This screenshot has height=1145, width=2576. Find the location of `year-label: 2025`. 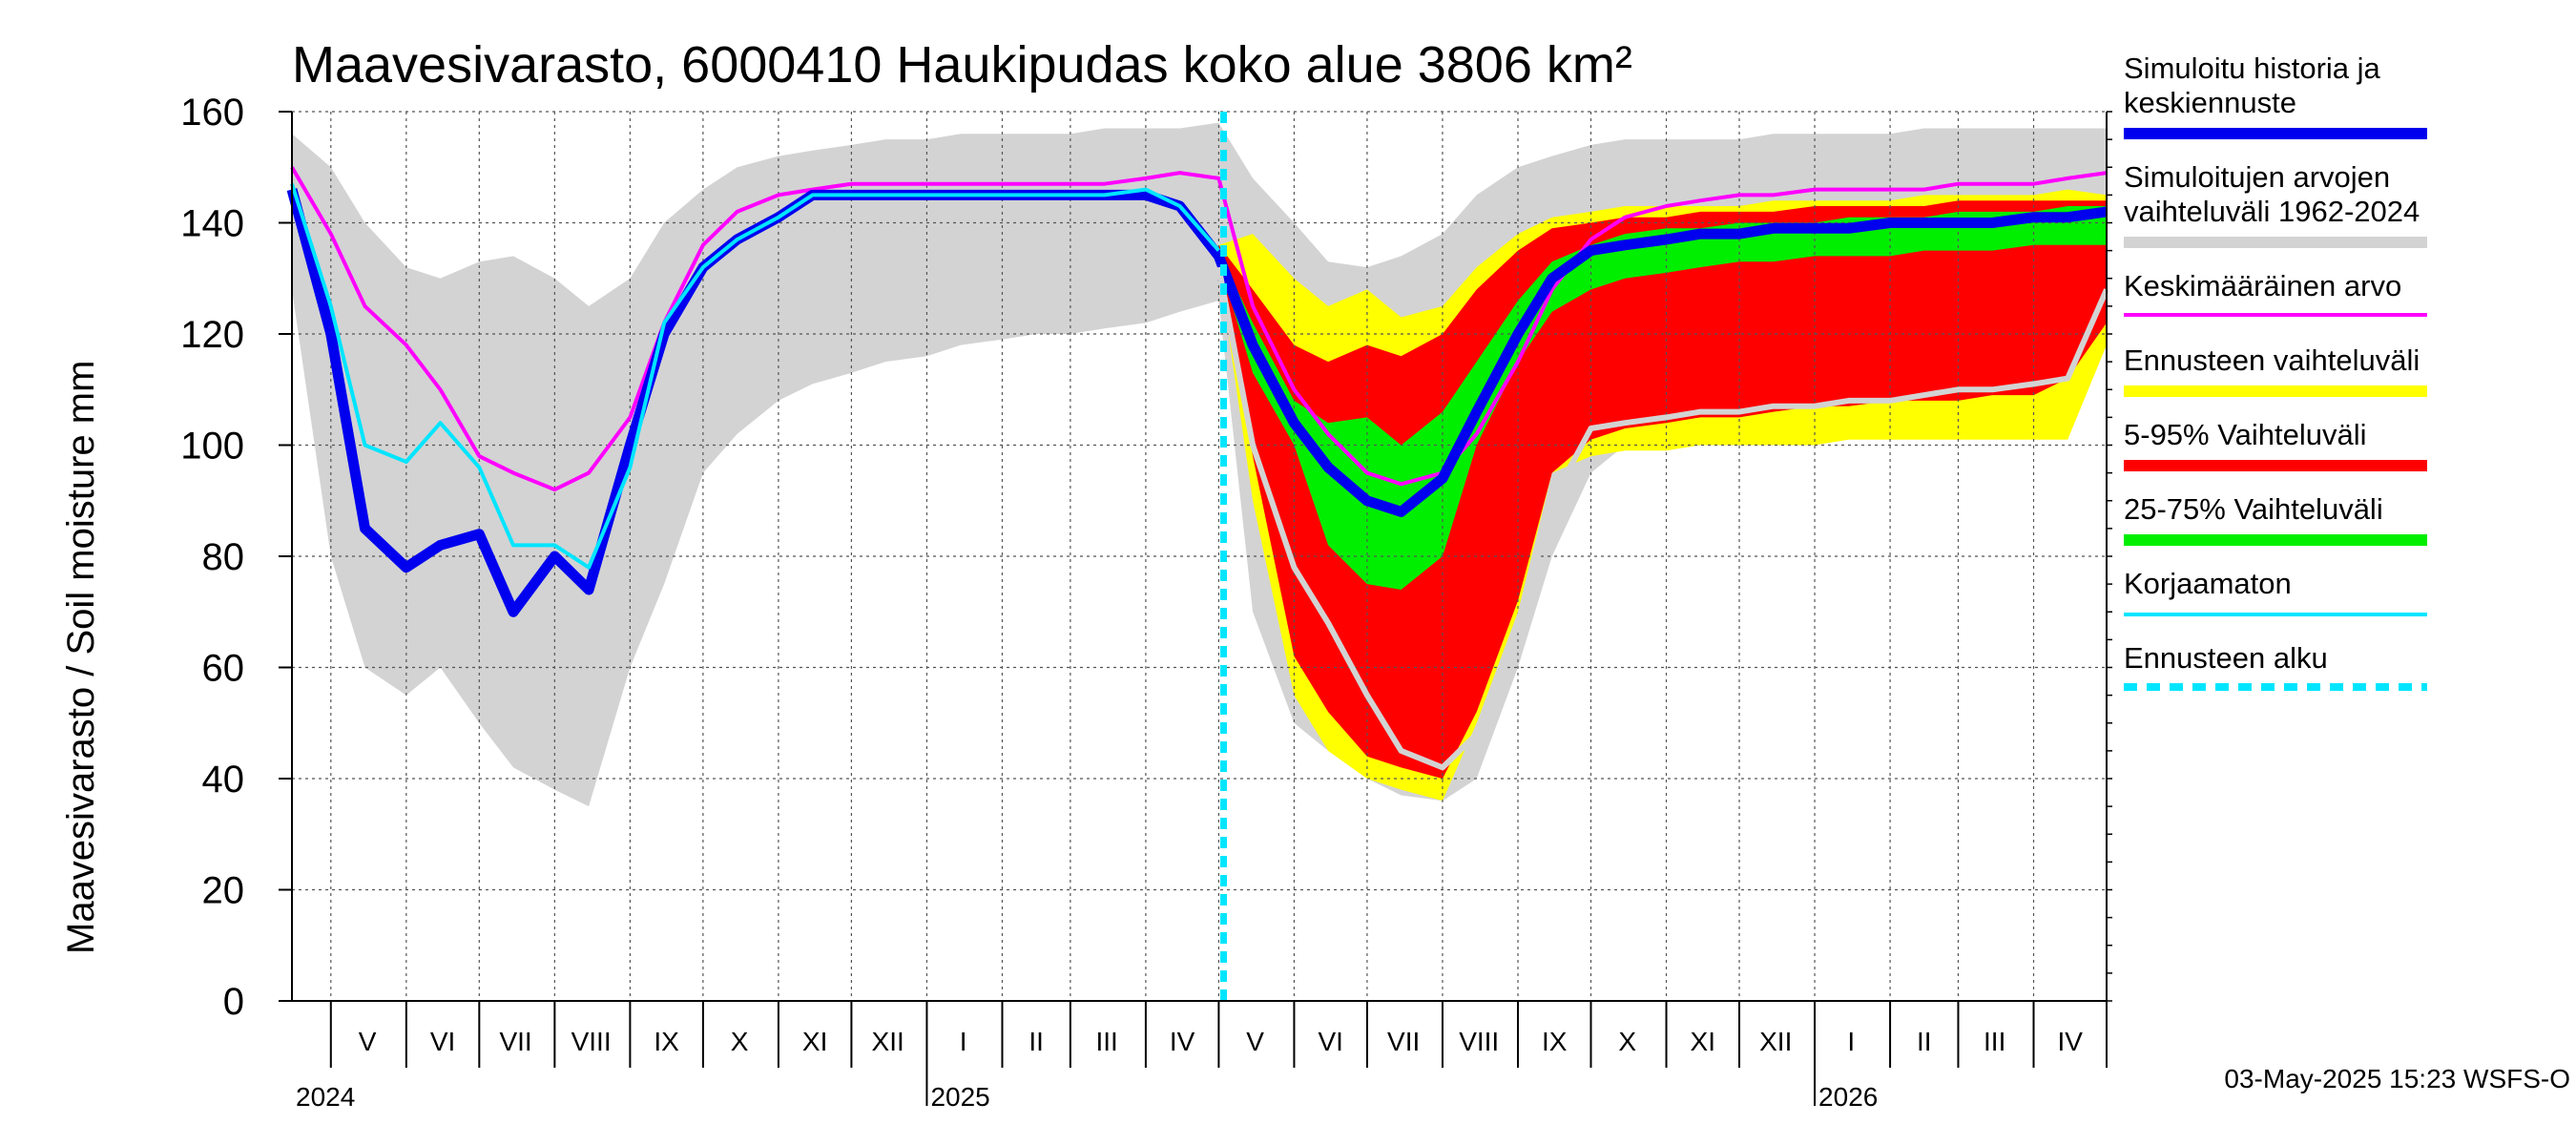

year-label: 2025 is located at coordinates (959, 1097).